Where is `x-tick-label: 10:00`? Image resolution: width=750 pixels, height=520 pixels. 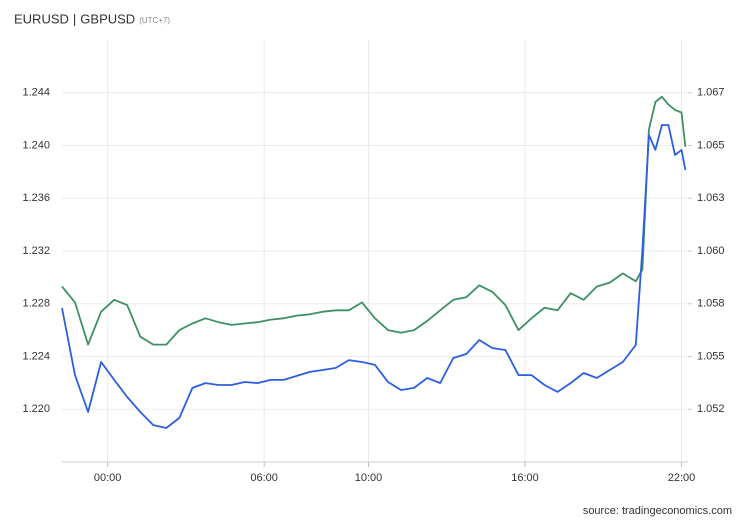
x-tick-label: 10:00 is located at coordinates (369, 478).